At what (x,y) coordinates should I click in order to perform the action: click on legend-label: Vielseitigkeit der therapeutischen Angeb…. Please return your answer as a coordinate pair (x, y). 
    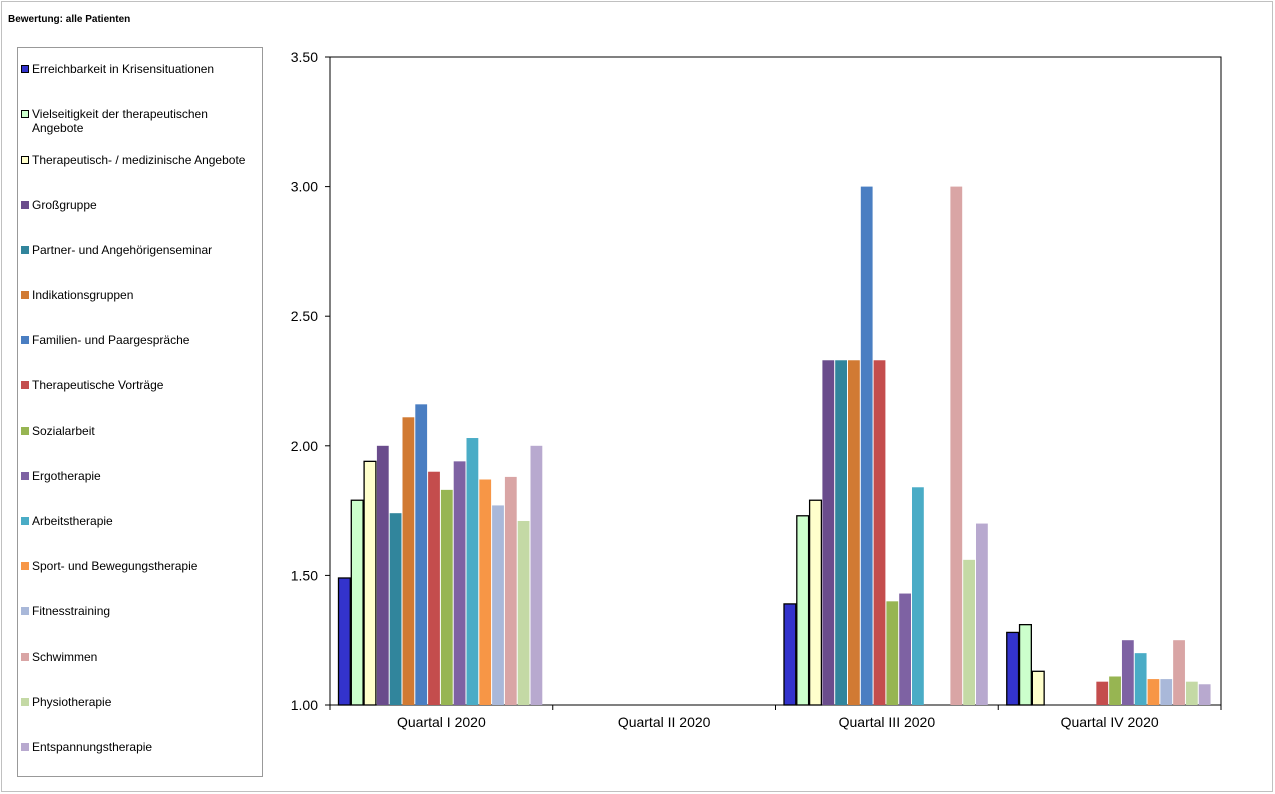
    Looking at the image, I should click on (120, 121).